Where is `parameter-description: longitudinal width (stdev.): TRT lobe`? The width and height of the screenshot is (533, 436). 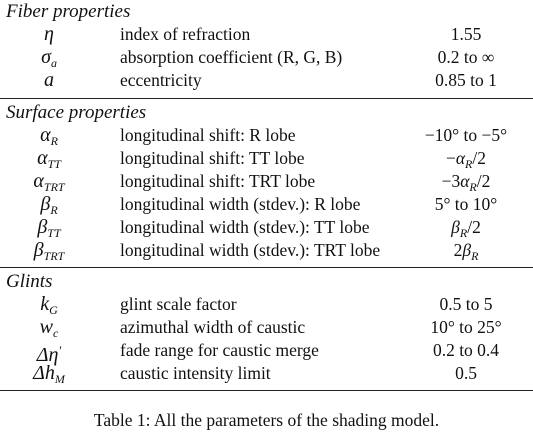 parameter-description: longitudinal width (stdev.): TRT lobe is located at coordinates (250, 250).